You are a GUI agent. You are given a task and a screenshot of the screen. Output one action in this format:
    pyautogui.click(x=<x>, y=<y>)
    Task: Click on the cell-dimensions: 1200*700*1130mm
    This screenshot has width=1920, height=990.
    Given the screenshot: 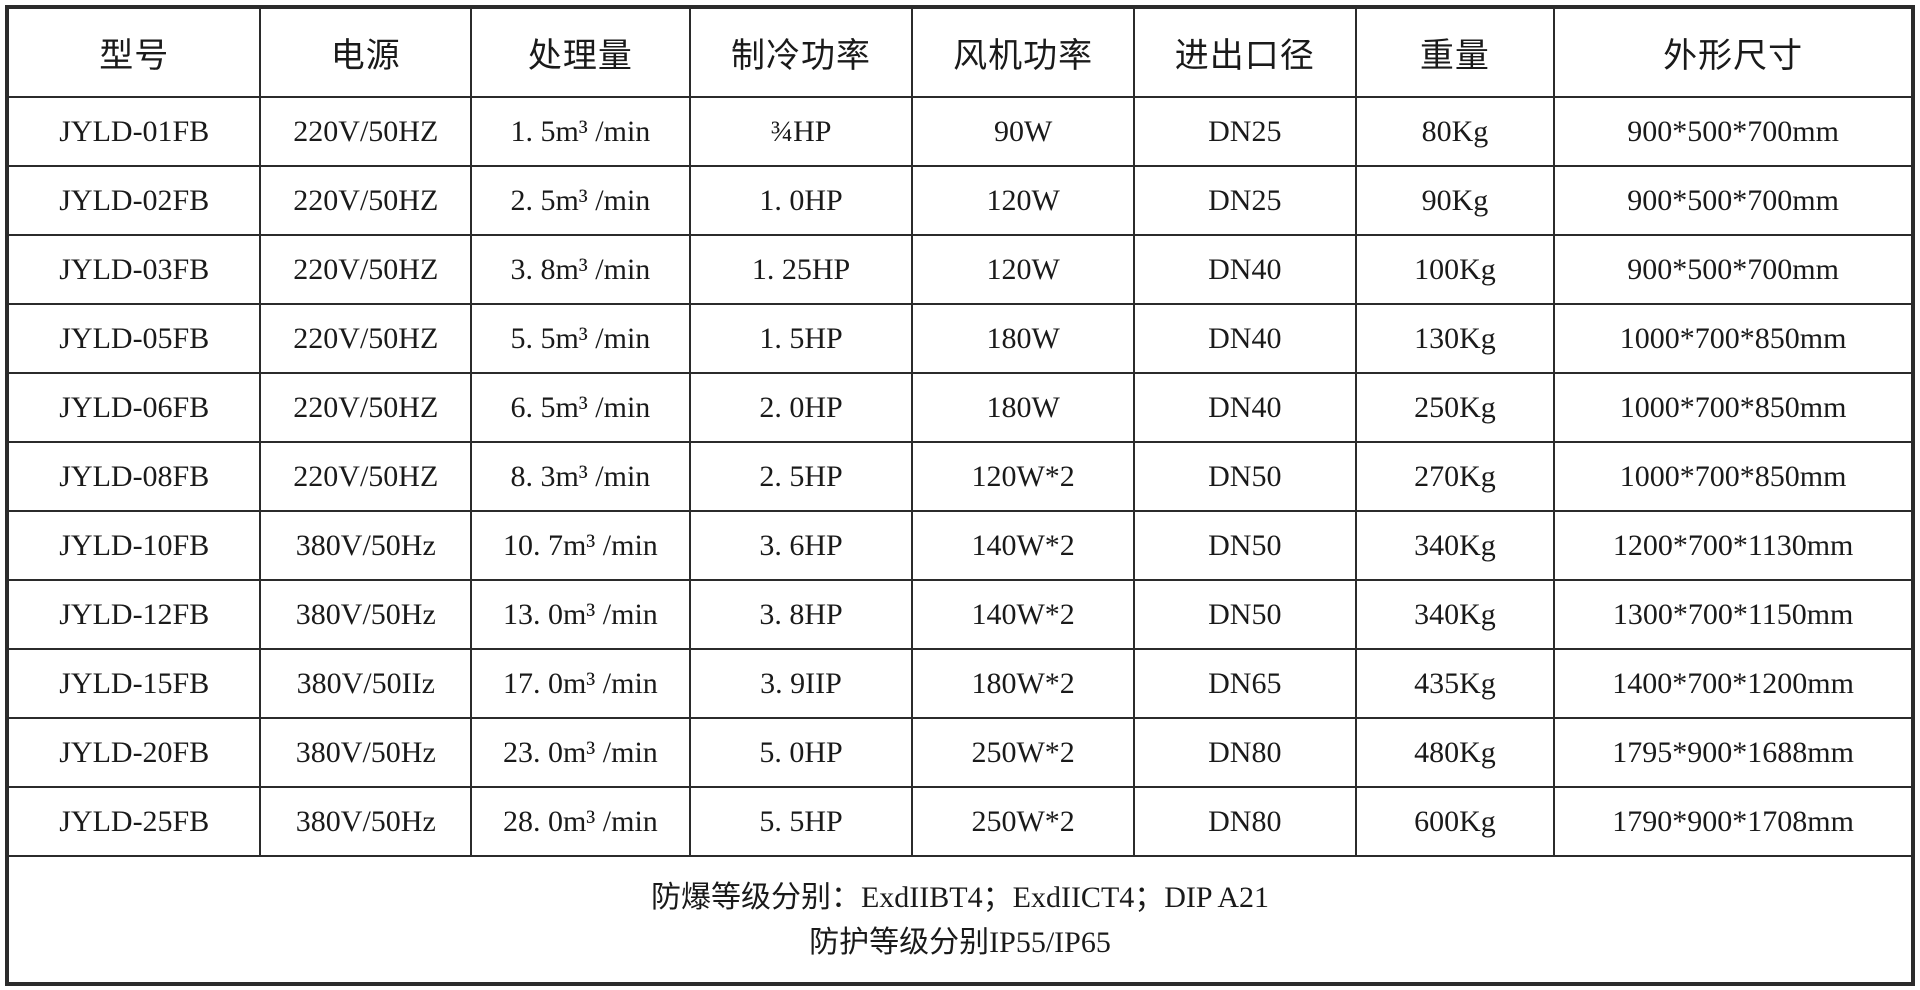 What is the action you would take?
    pyautogui.click(x=1733, y=545)
    